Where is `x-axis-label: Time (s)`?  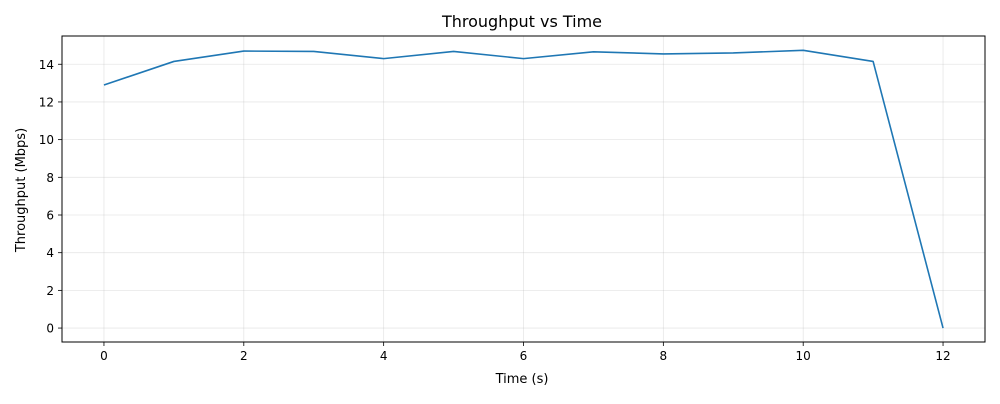
x-axis-label: Time (s) is located at coordinates (522, 379).